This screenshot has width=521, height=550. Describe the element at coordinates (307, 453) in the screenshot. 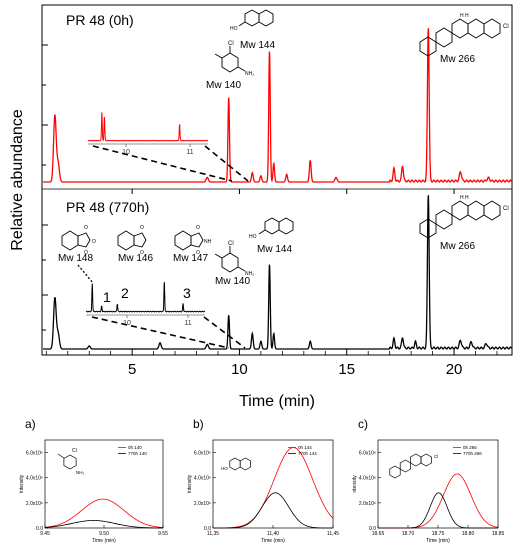

I see `small-legend-label: 770h 144` at that location.